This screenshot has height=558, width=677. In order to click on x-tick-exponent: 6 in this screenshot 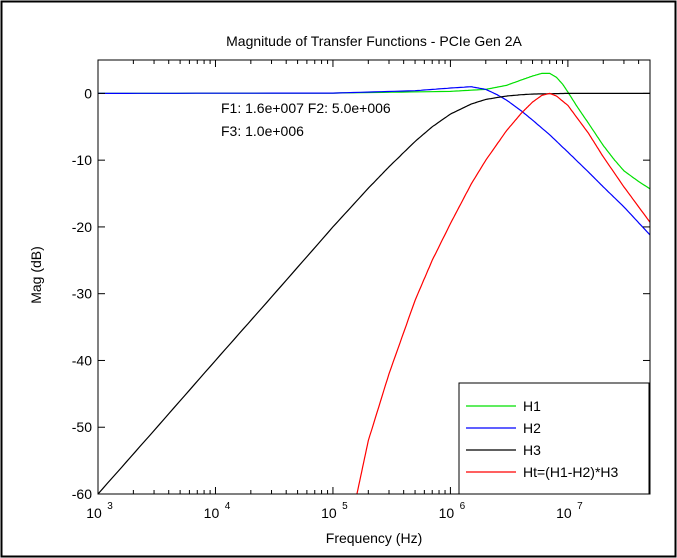, I will do `click(463, 506)`.